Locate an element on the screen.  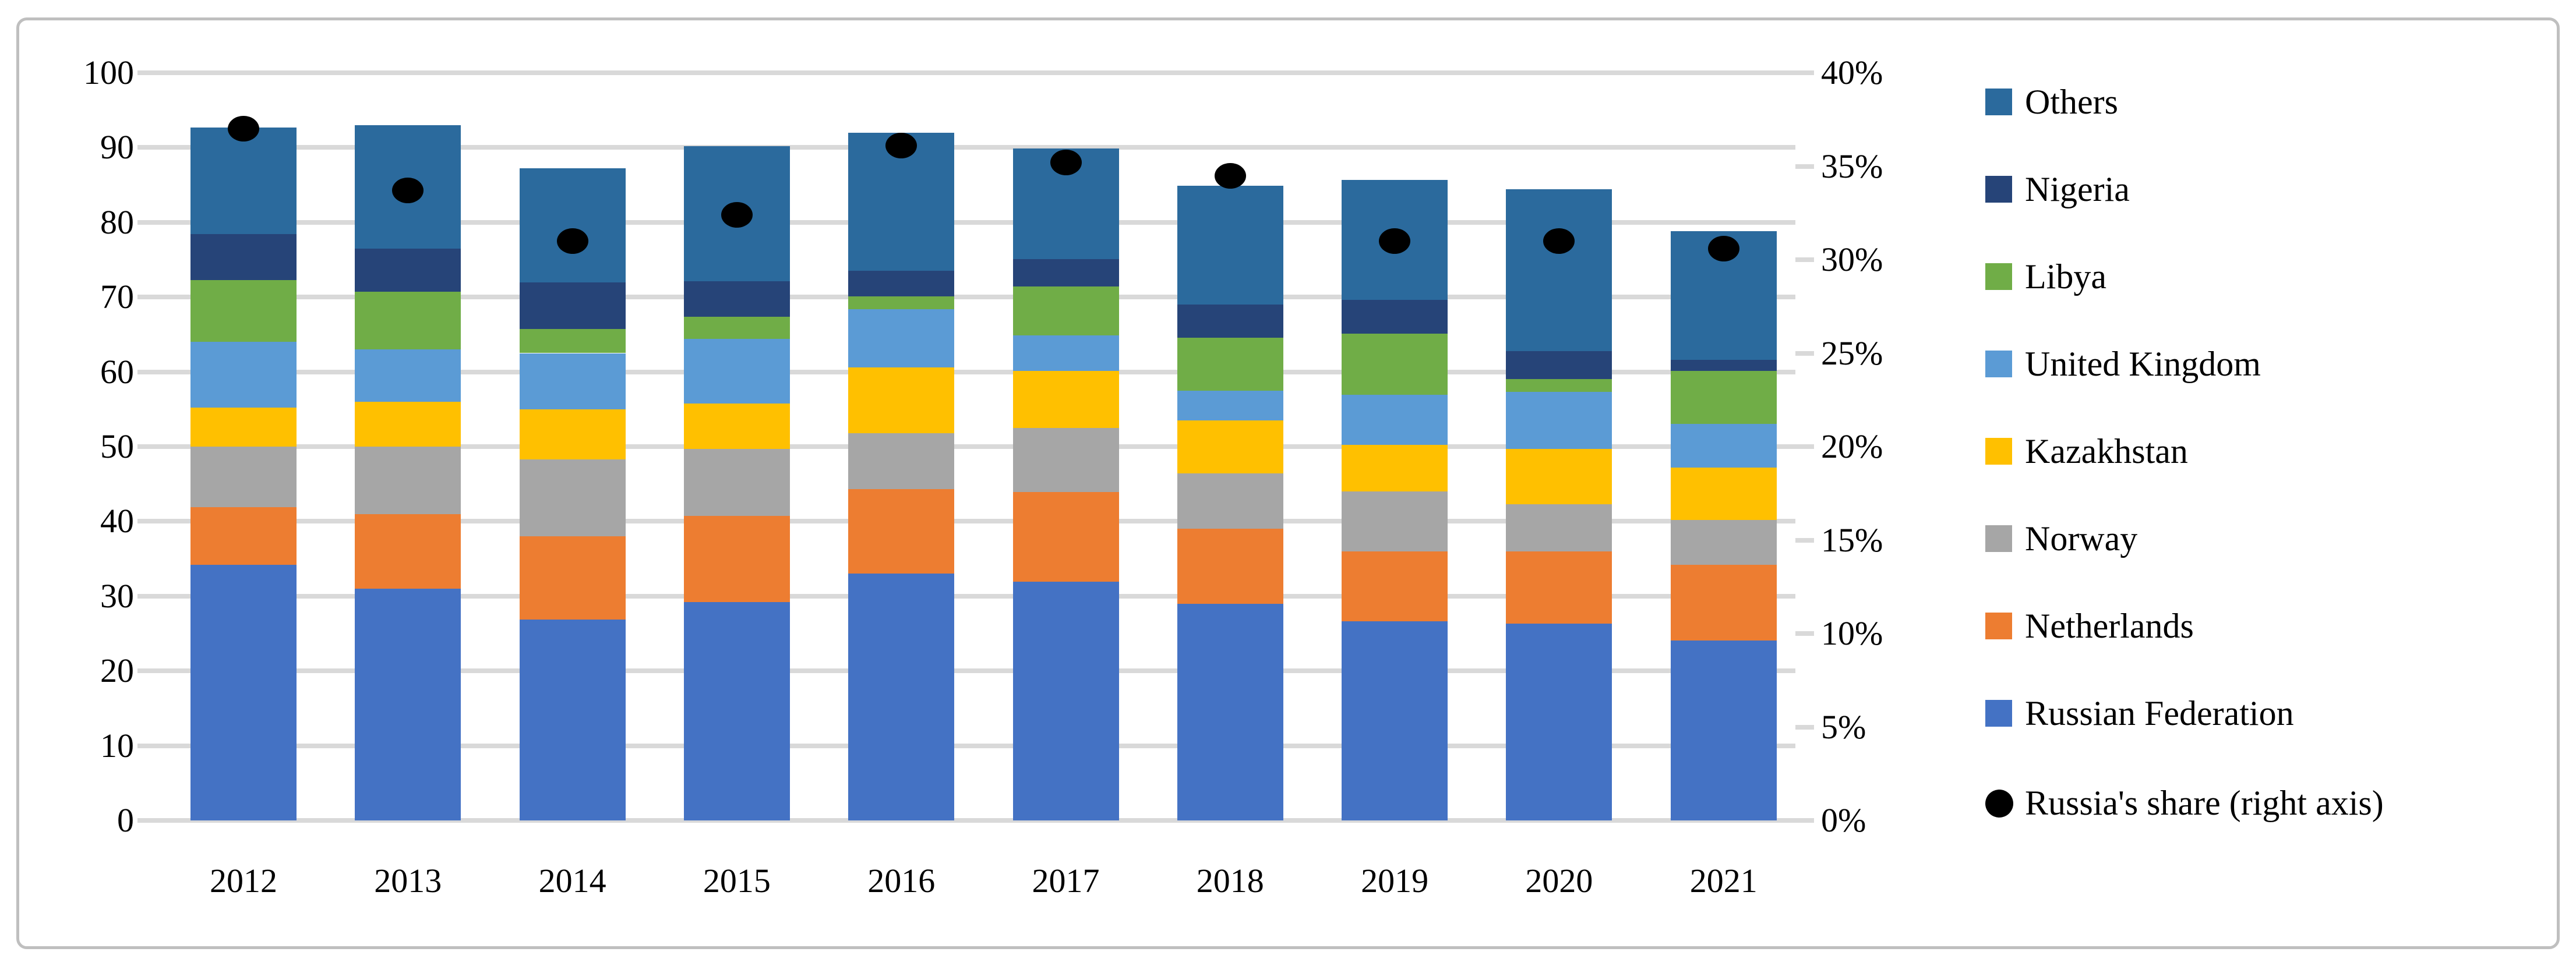
bar-2020-nigeria is located at coordinates (1559, 366).